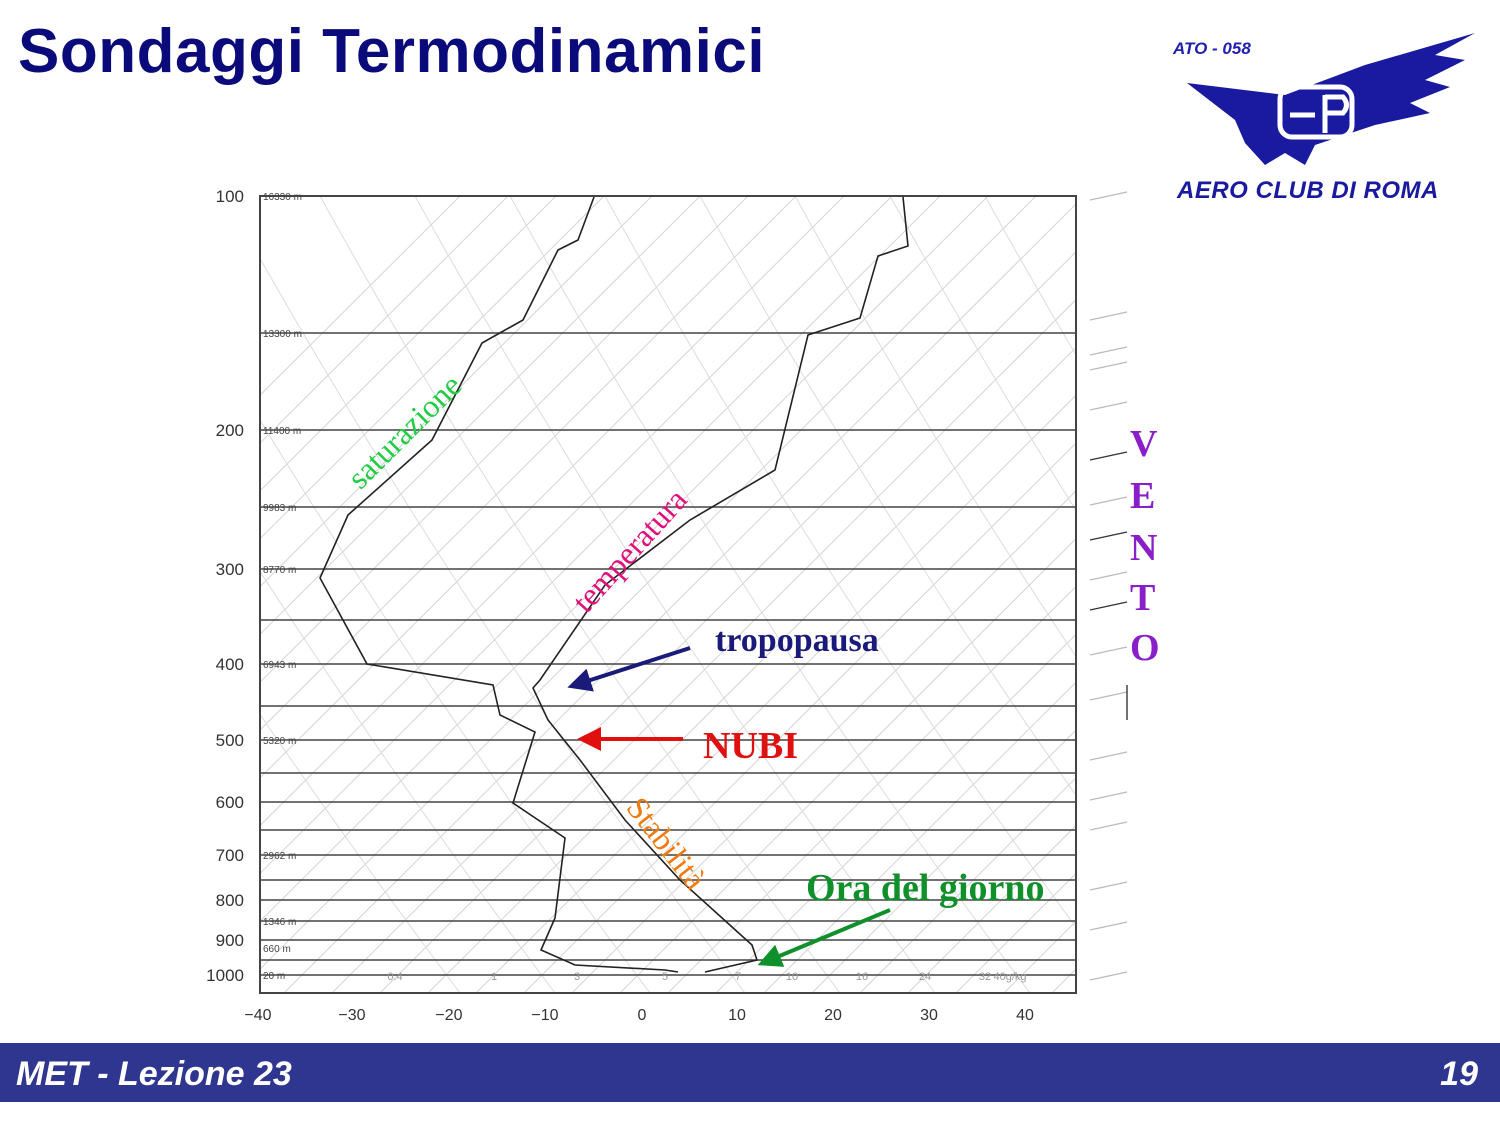 The image size is (1500, 1125). I want to click on pressure-label: 100, so click(230, 196).